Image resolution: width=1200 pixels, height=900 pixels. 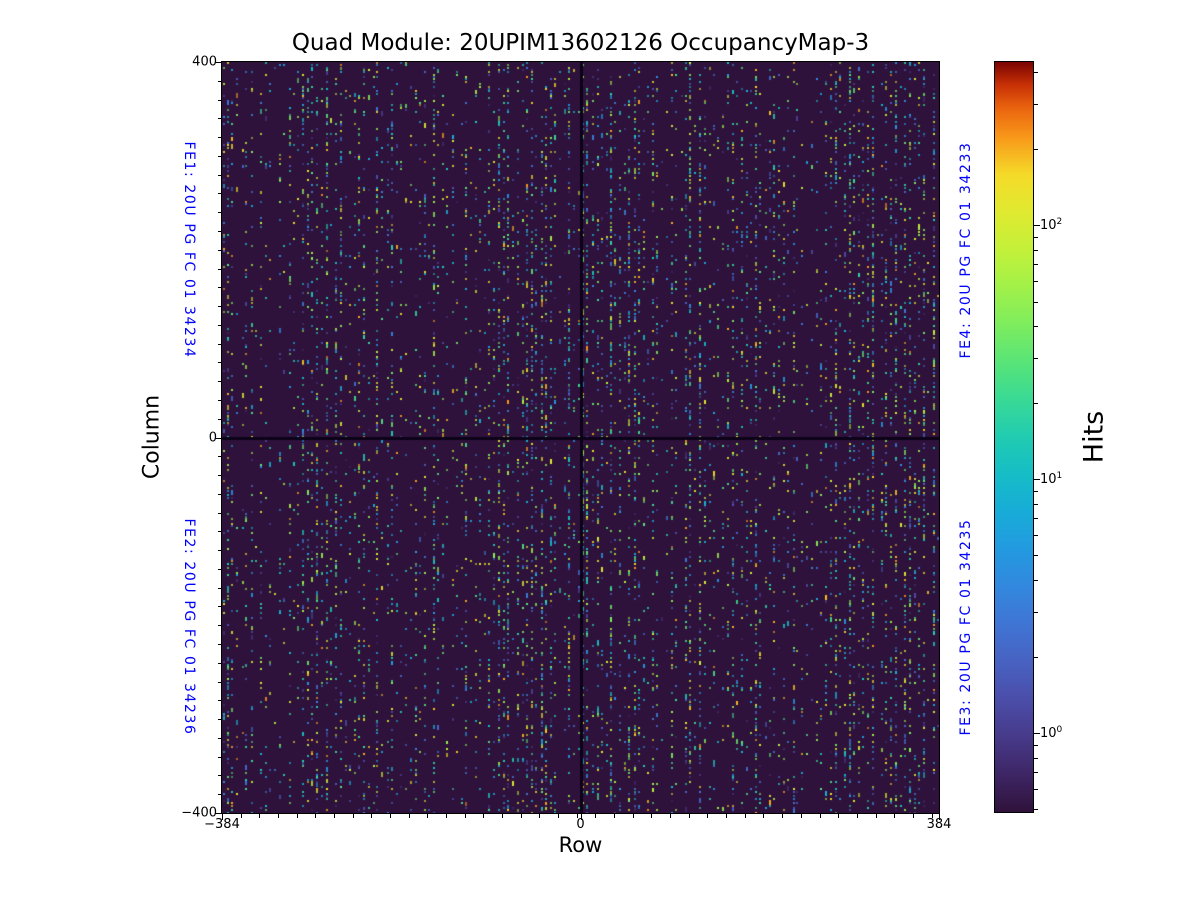 I want to click on colorbar-label: Hits, so click(x=1094, y=437).